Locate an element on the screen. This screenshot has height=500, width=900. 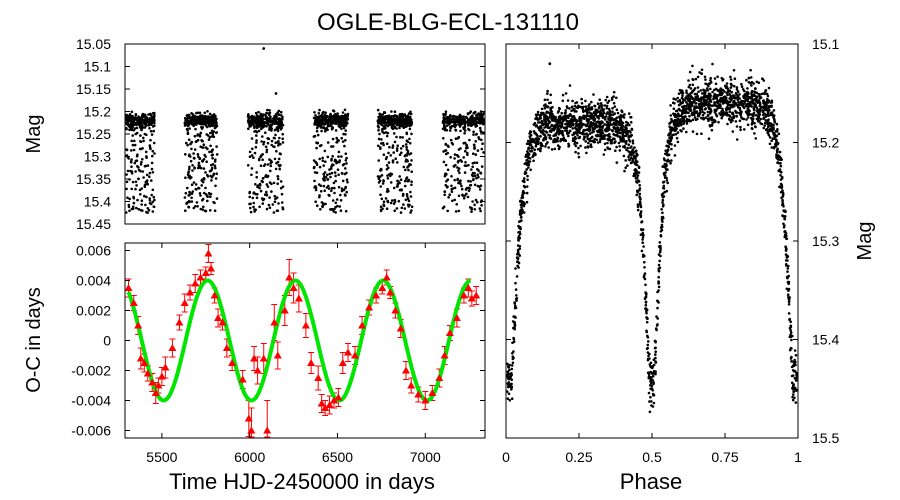
oc-fit-curve is located at coordinates (299, 340).